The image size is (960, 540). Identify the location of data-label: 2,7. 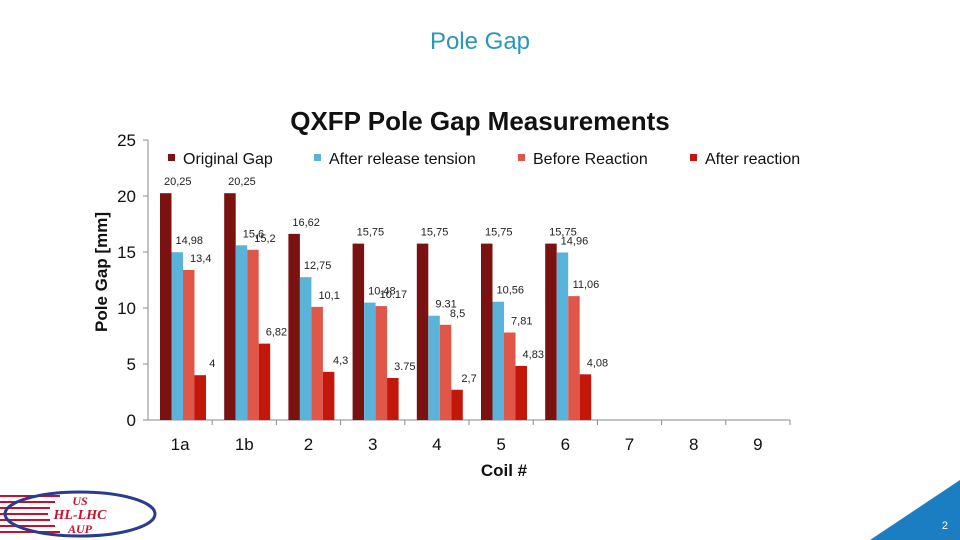
(468, 379).